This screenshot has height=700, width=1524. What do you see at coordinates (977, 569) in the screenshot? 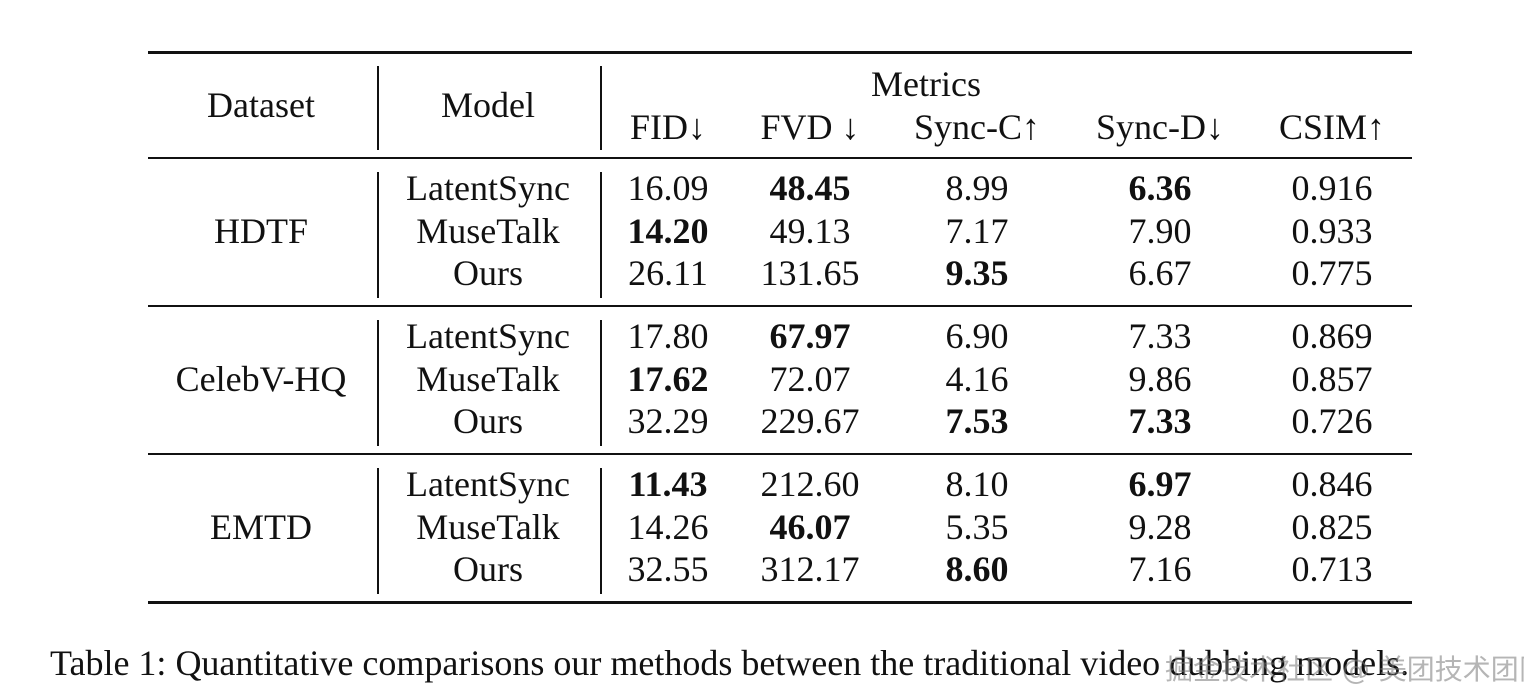
I see `value-cell: 8.60` at bounding box center [977, 569].